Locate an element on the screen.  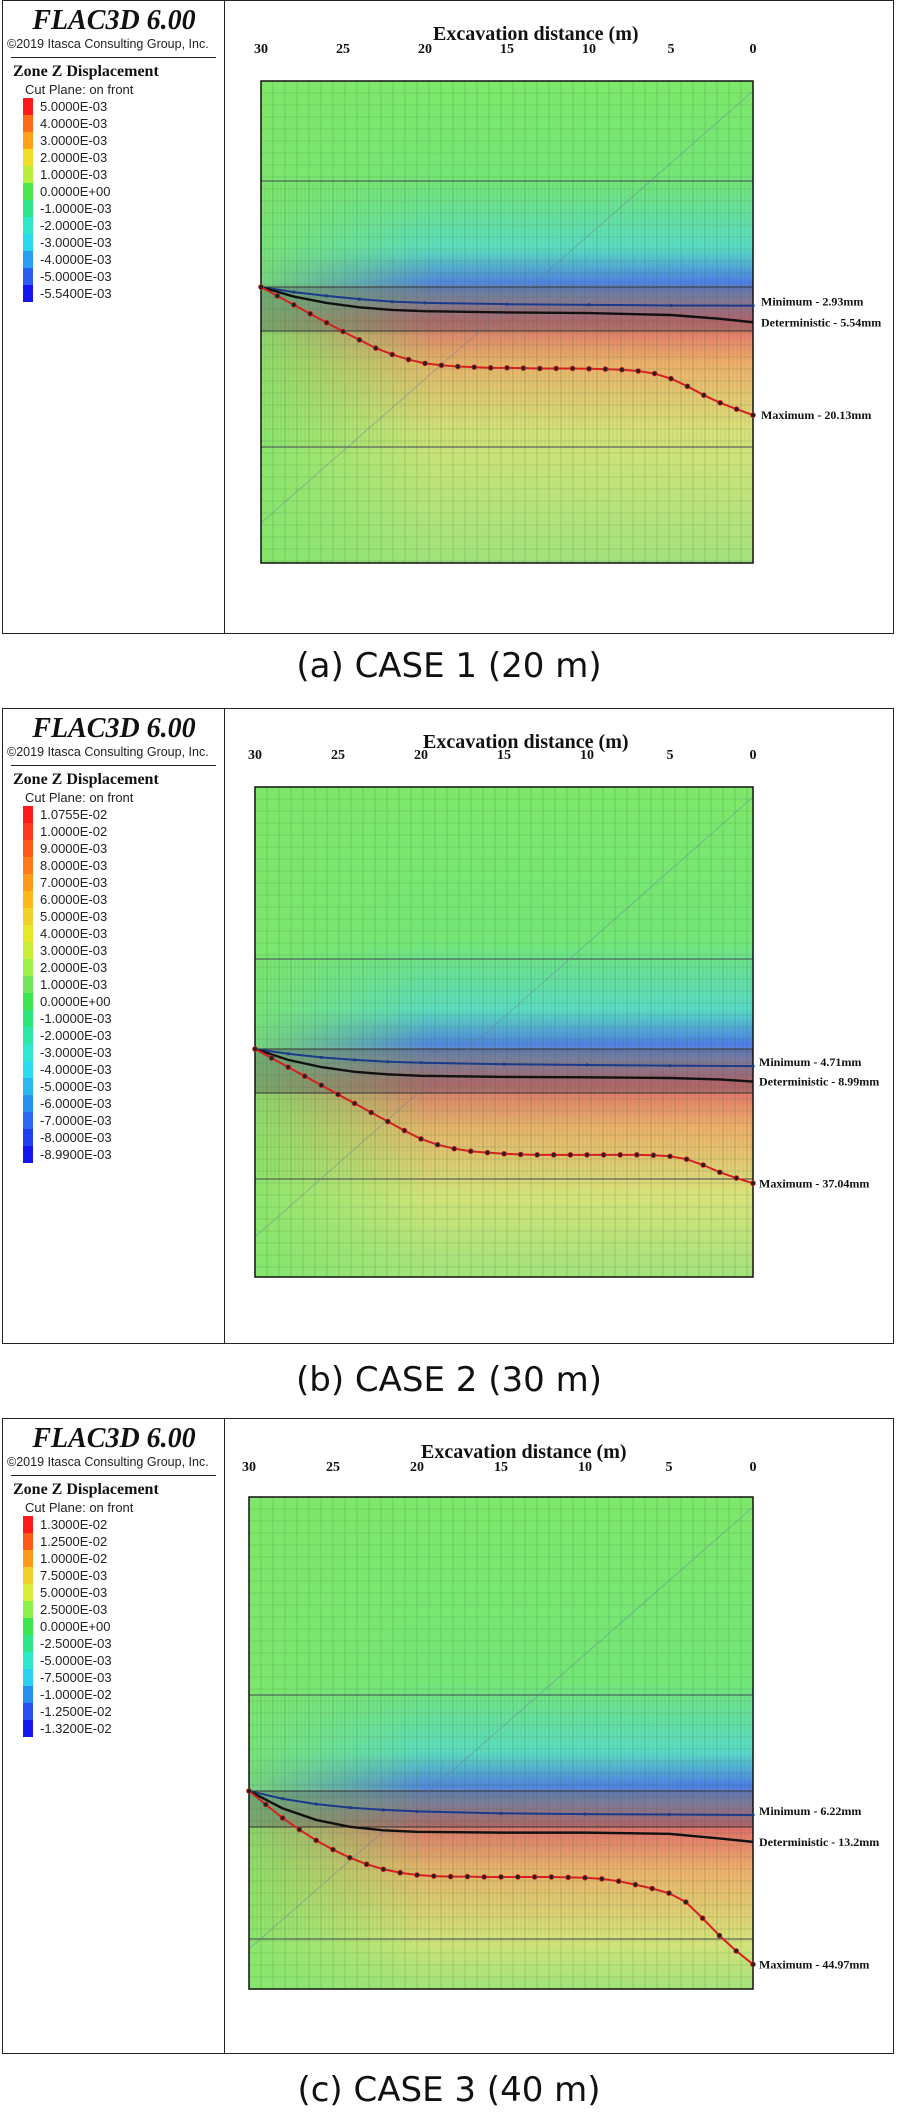
legend-label: -1.0000E-03 is located at coordinates (76, 208).